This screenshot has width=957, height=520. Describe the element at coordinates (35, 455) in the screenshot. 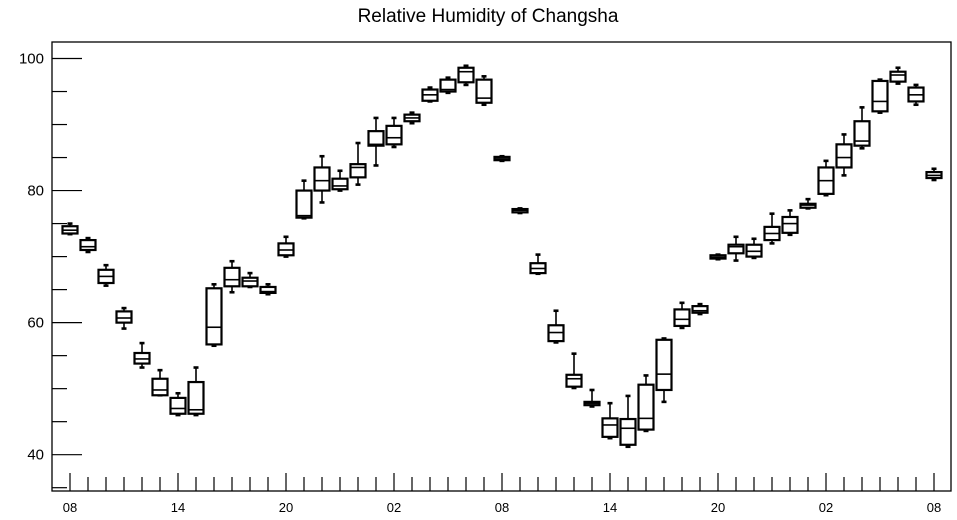

I see `y-tick-label: 40` at that location.